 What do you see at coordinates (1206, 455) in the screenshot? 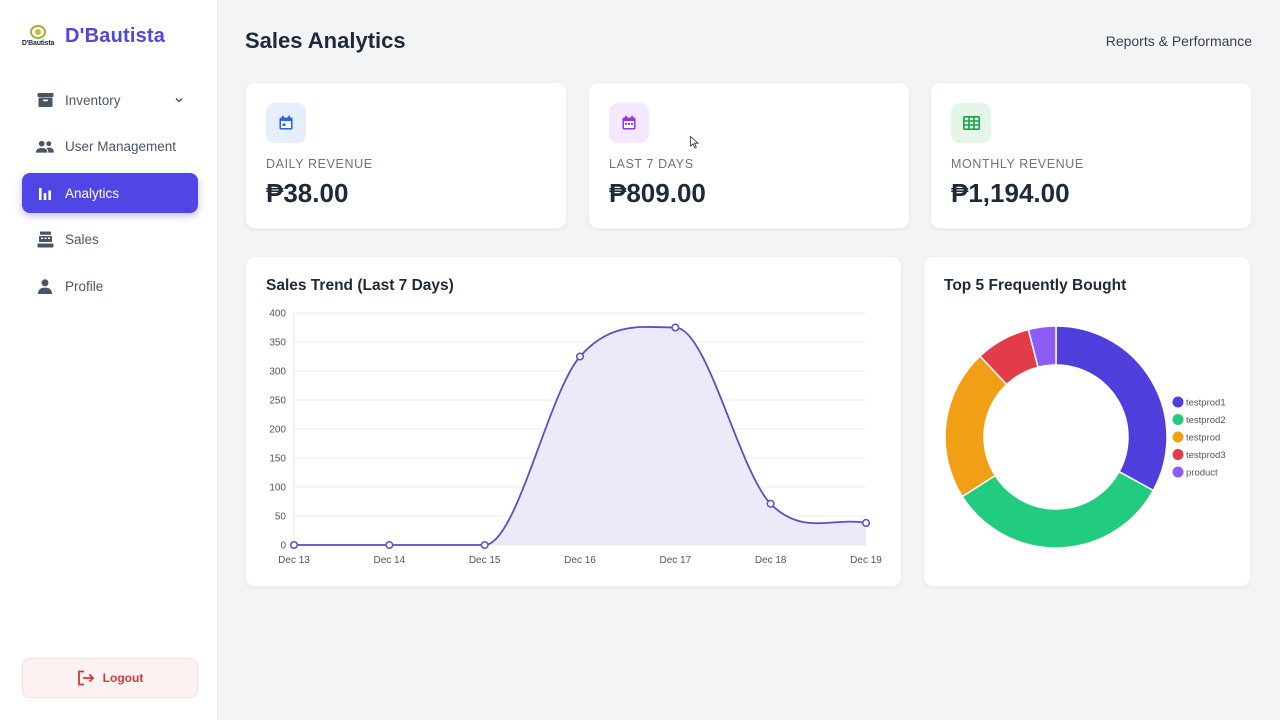
I see `legend-label: testprod3` at bounding box center [1206, 455].